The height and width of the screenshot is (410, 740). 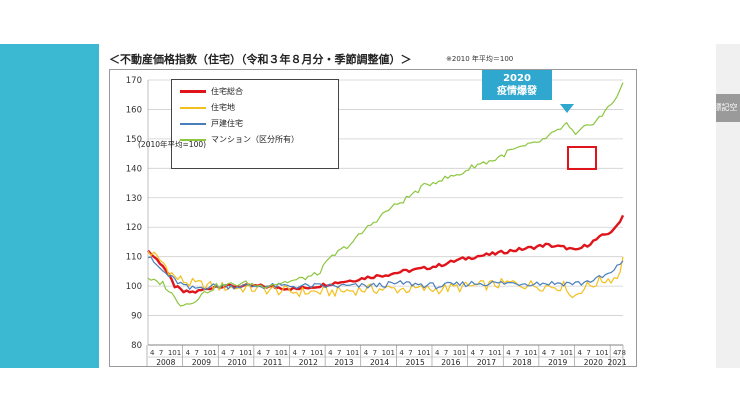 I want to click on base-year-note: ※2010 年平均＝100, so click(x=480, y=59).